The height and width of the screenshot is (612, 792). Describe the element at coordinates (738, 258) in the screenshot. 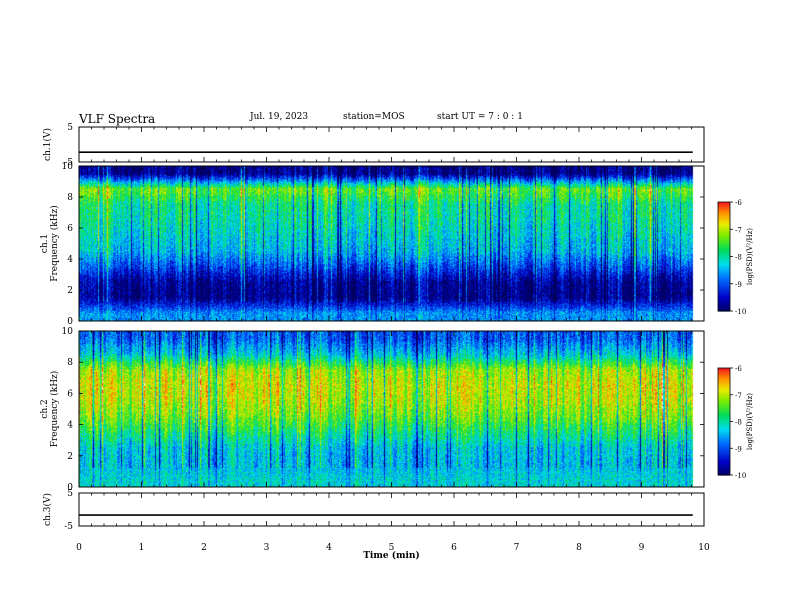

I see `ch1-colorbar-tick-label: -8` at that location.